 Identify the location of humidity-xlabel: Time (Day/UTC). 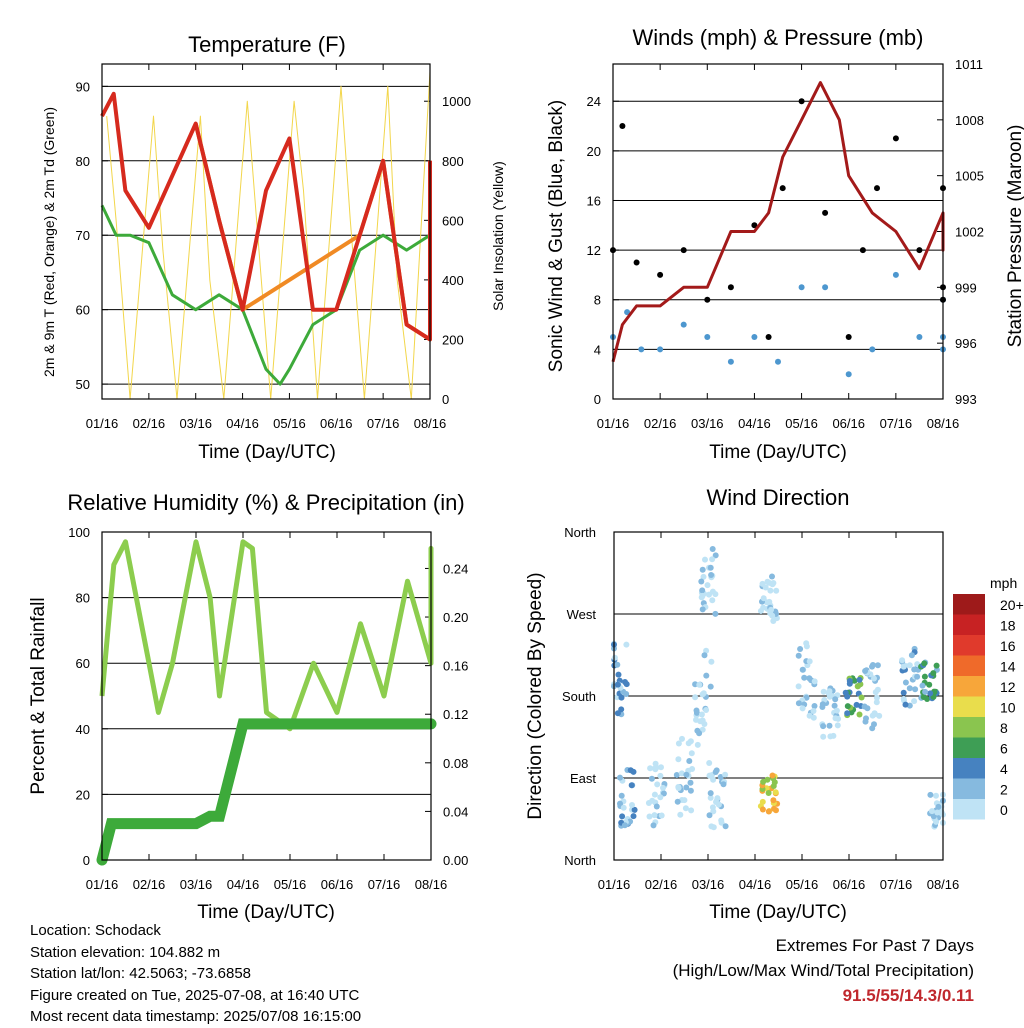
(266, 912).